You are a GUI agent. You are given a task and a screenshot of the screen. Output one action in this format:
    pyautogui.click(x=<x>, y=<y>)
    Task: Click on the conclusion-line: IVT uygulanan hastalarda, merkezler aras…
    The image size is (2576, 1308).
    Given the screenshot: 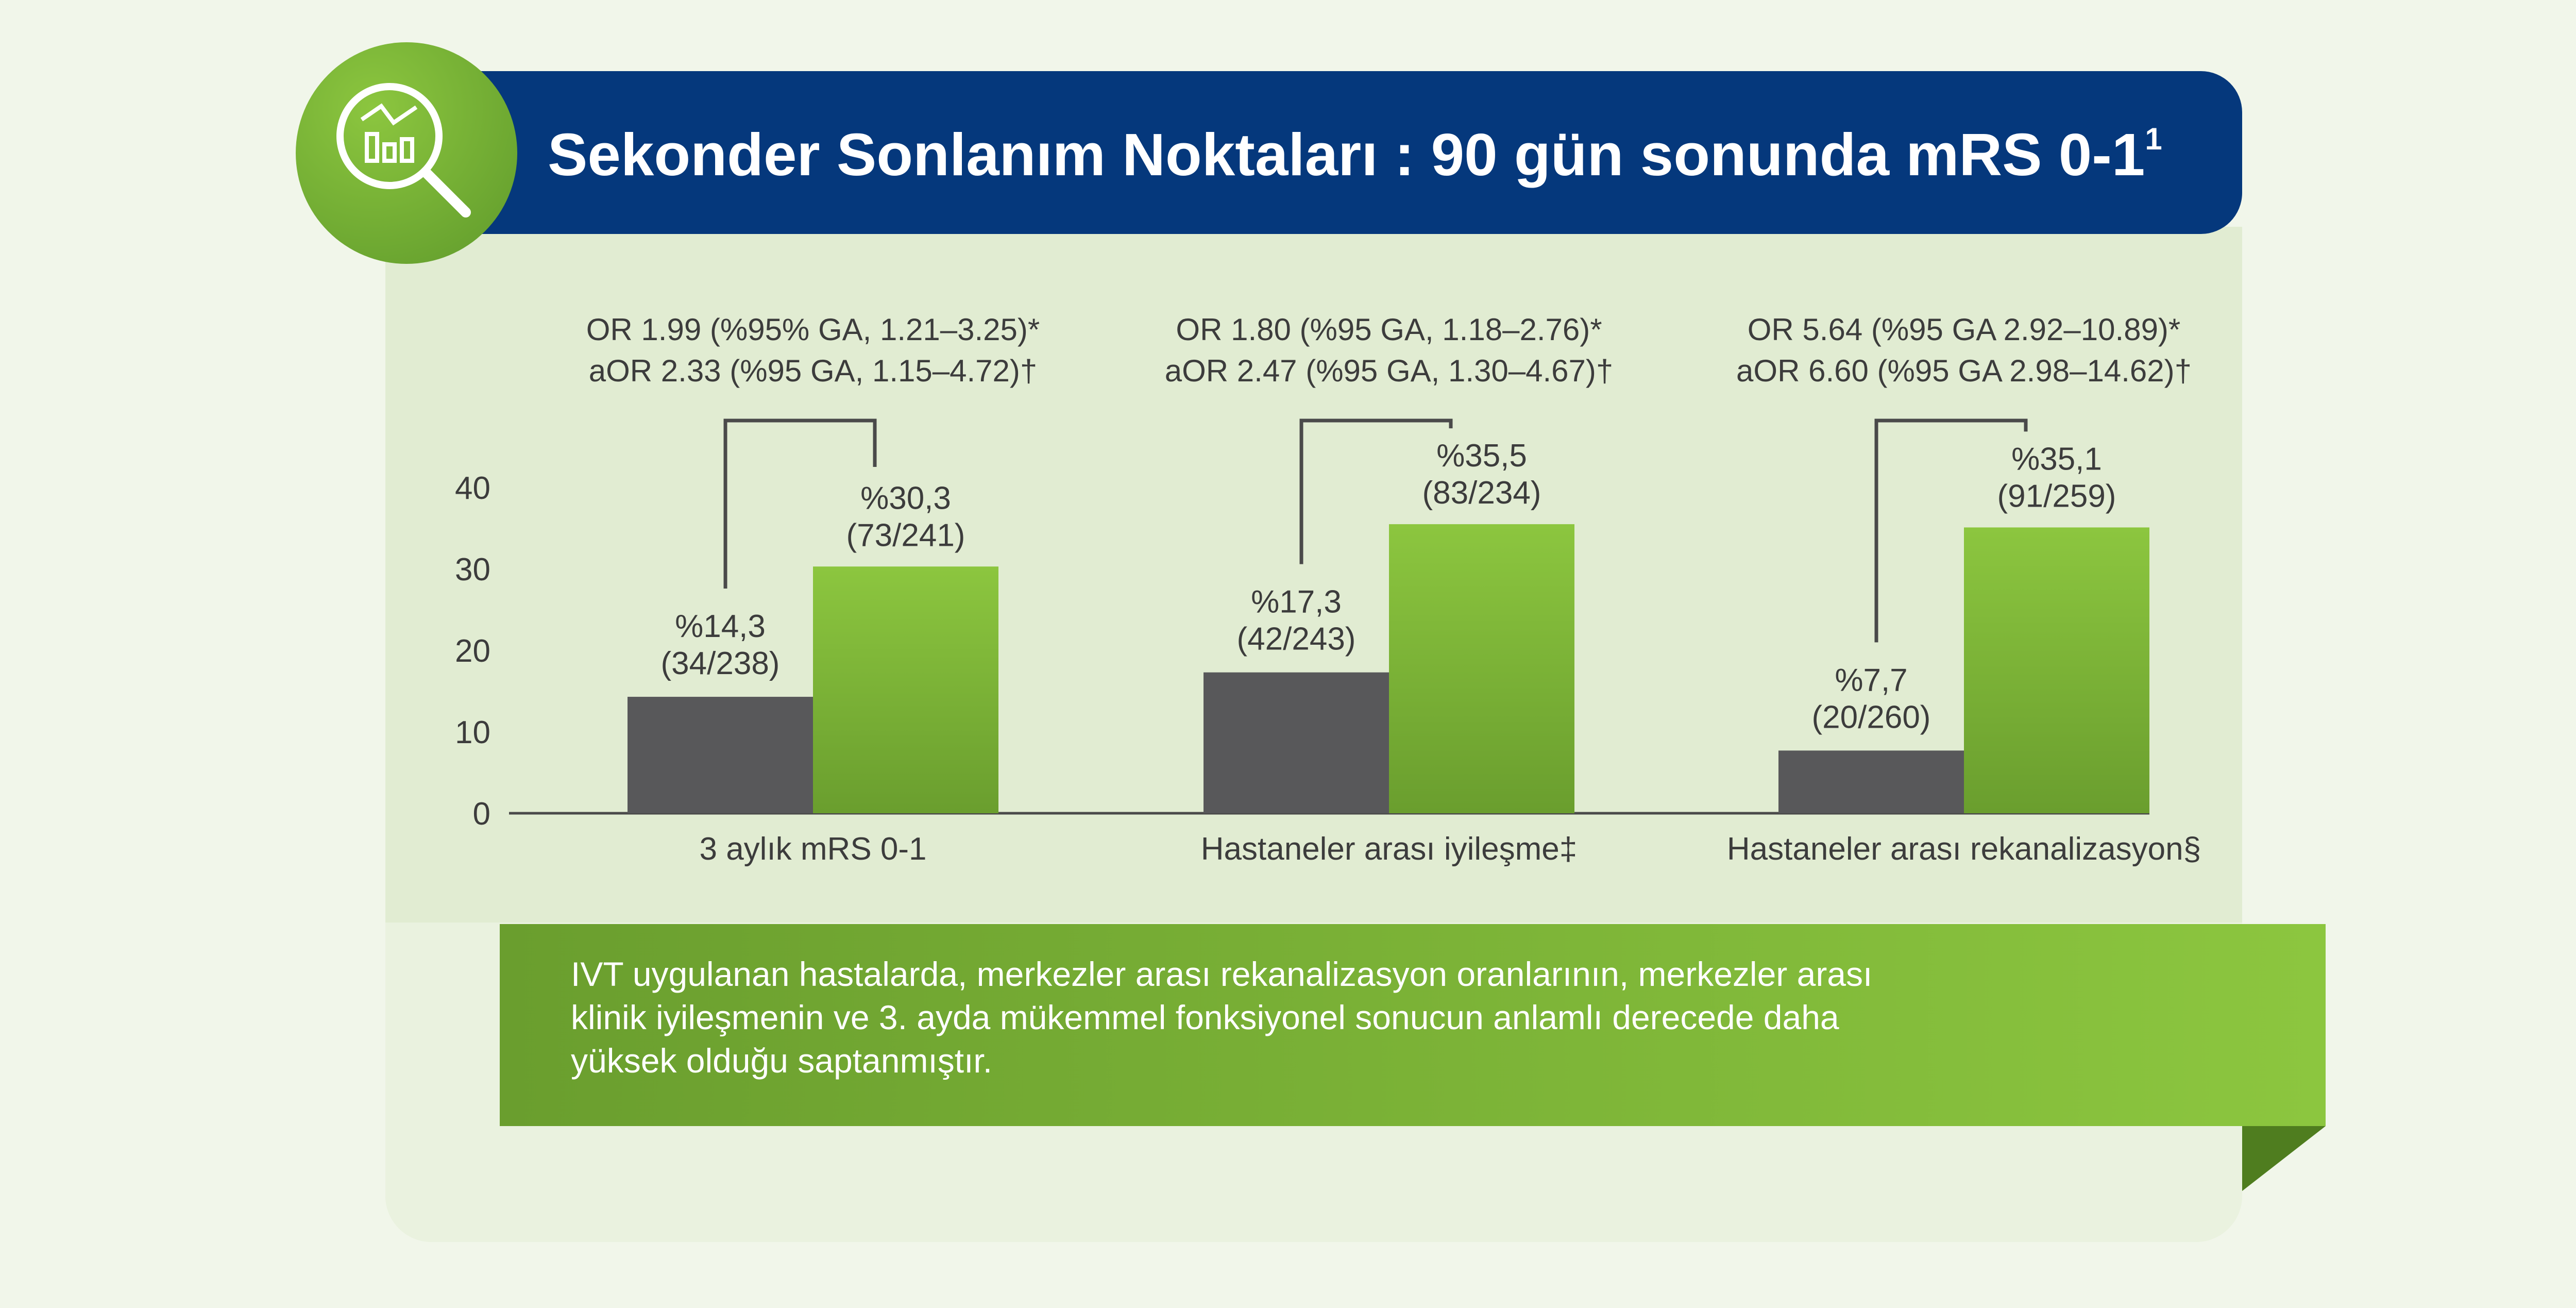 What is the action you would take?
    pyautogui.click(x=1222, y=974)
    